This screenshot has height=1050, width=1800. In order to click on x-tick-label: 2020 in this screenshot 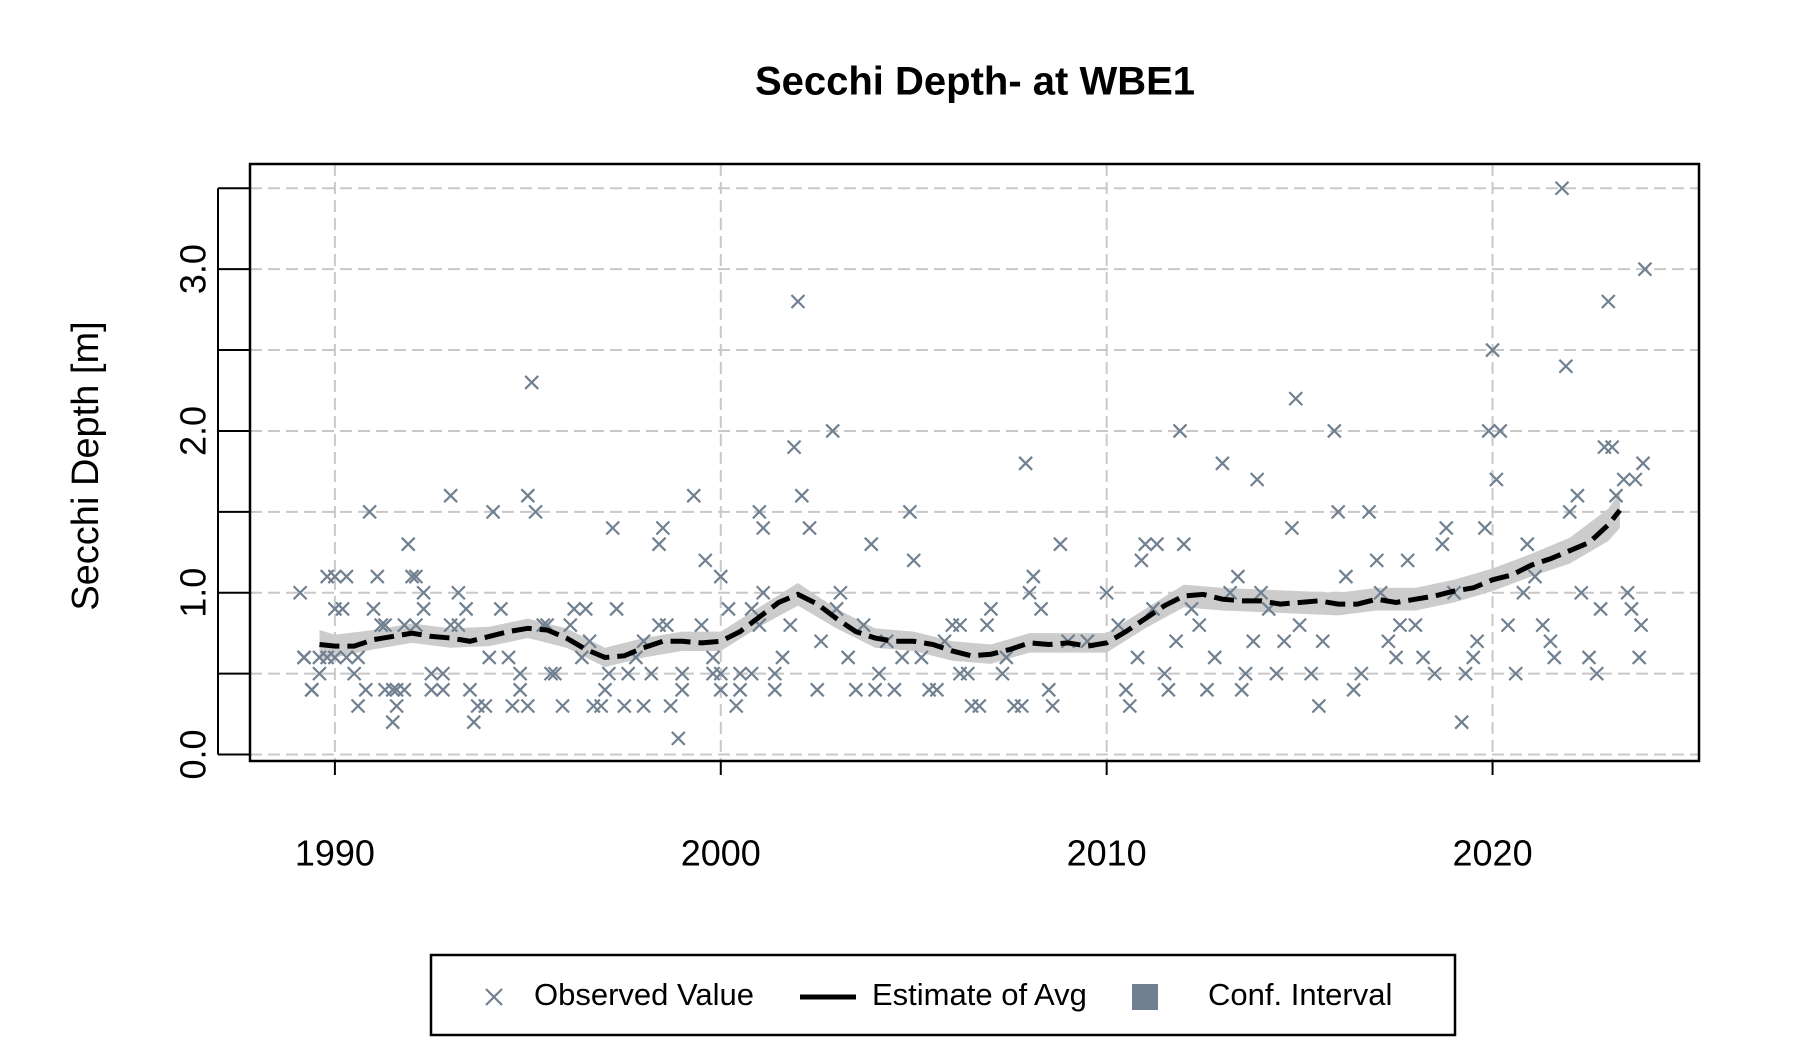, I will do `click(1493, 853)`.